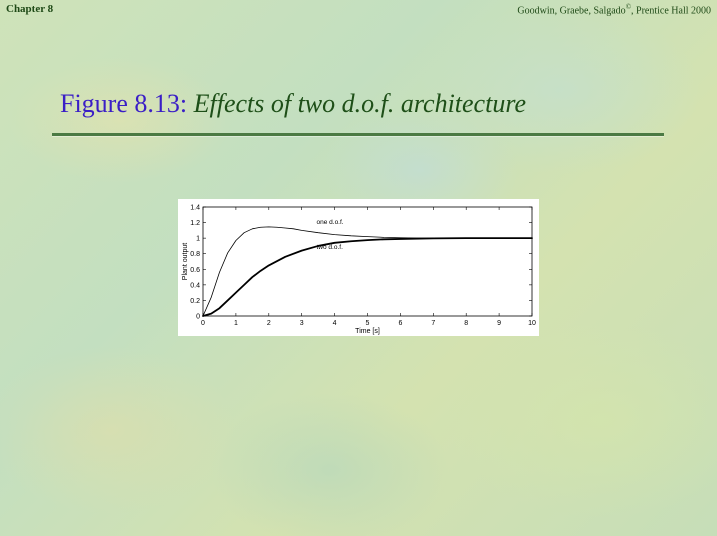  Describe the element at coordinates (236, 323) in the screenshot. I see `x-tick-label: 1` at that location.